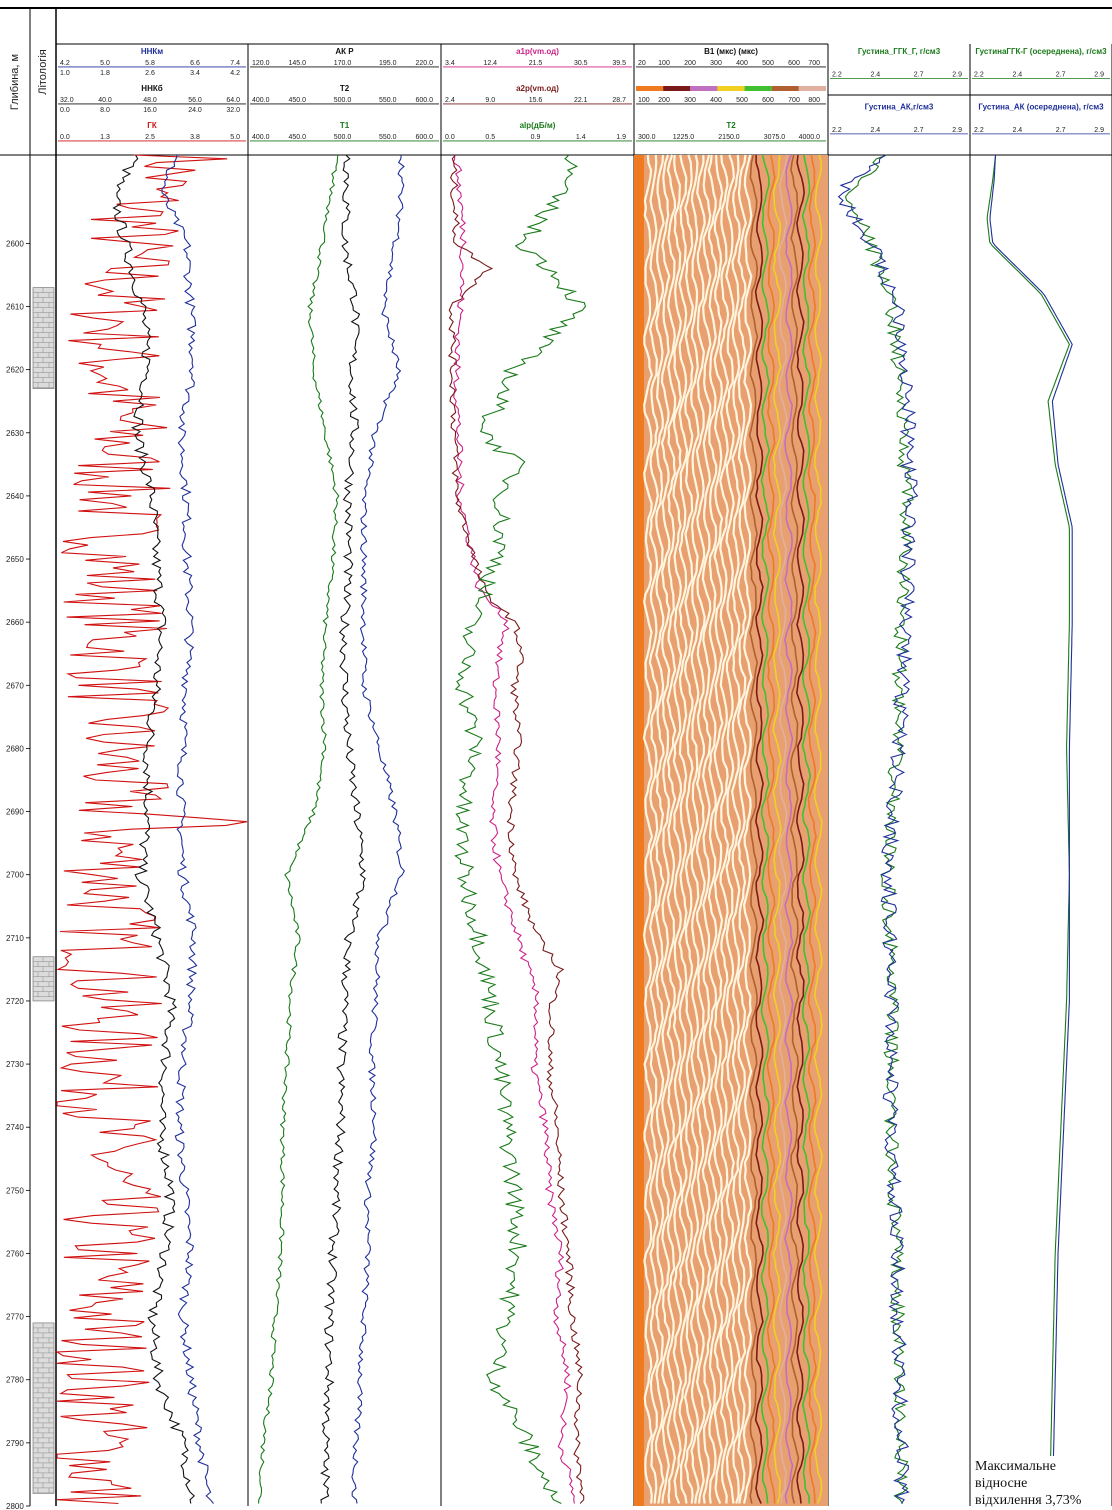 This screenshot has width=1112, height=1510. What do you see at coordinates (1041, 107) in the screenshot?
I see `scale-name: Густина_АК (осереднена), г/см3` at bounding box center [1041, 107].